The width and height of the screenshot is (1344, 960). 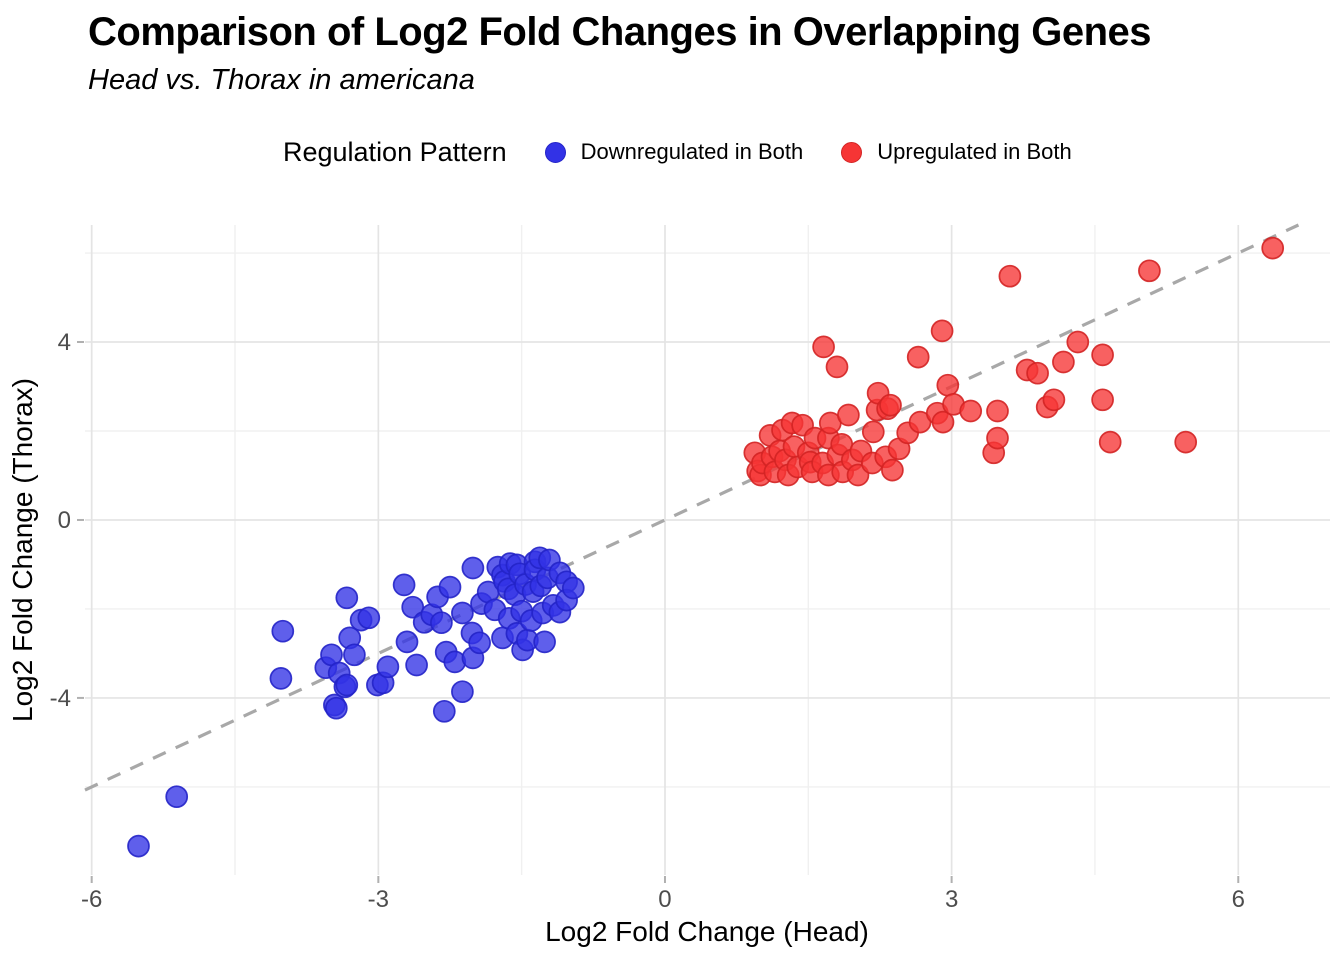 I want to click on y-axis-title: Log2 Fold Change (Thorax), so click(x=22, y=550).